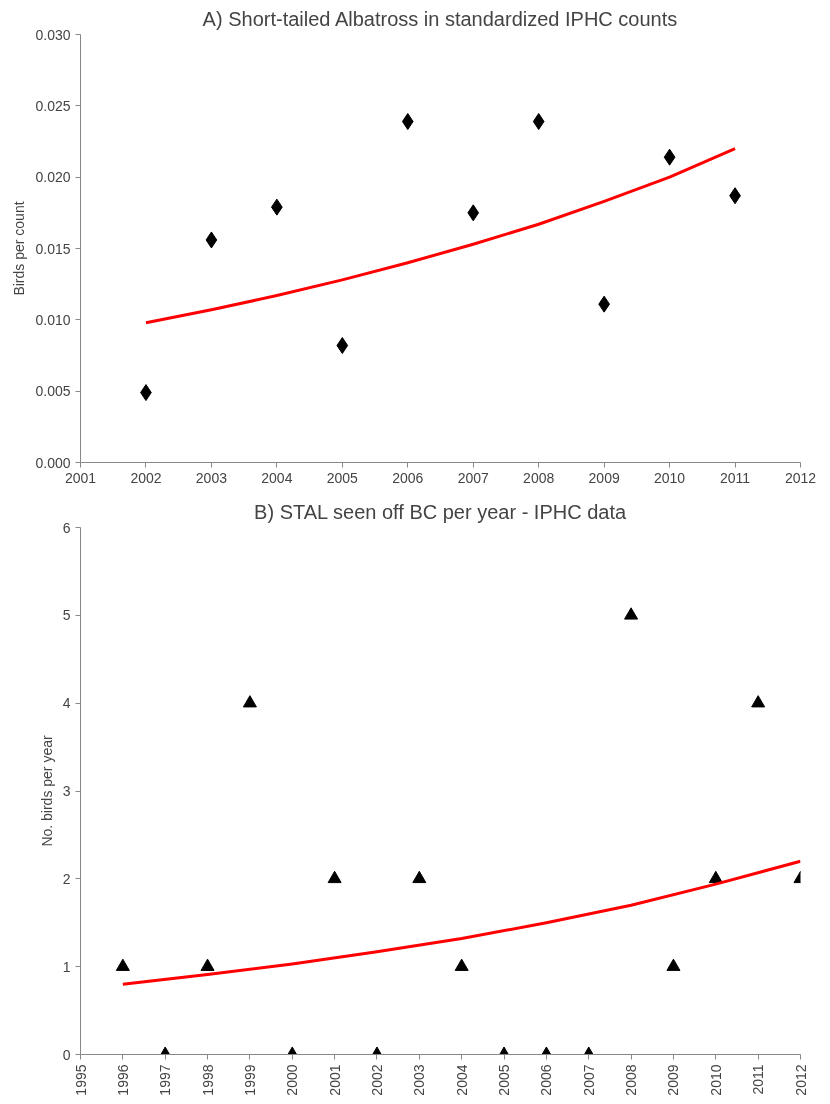  What do you see at coordinates (66, 791) in the screenshot?
I see `y-tick-label: 3` at bounding box center [66, 791].